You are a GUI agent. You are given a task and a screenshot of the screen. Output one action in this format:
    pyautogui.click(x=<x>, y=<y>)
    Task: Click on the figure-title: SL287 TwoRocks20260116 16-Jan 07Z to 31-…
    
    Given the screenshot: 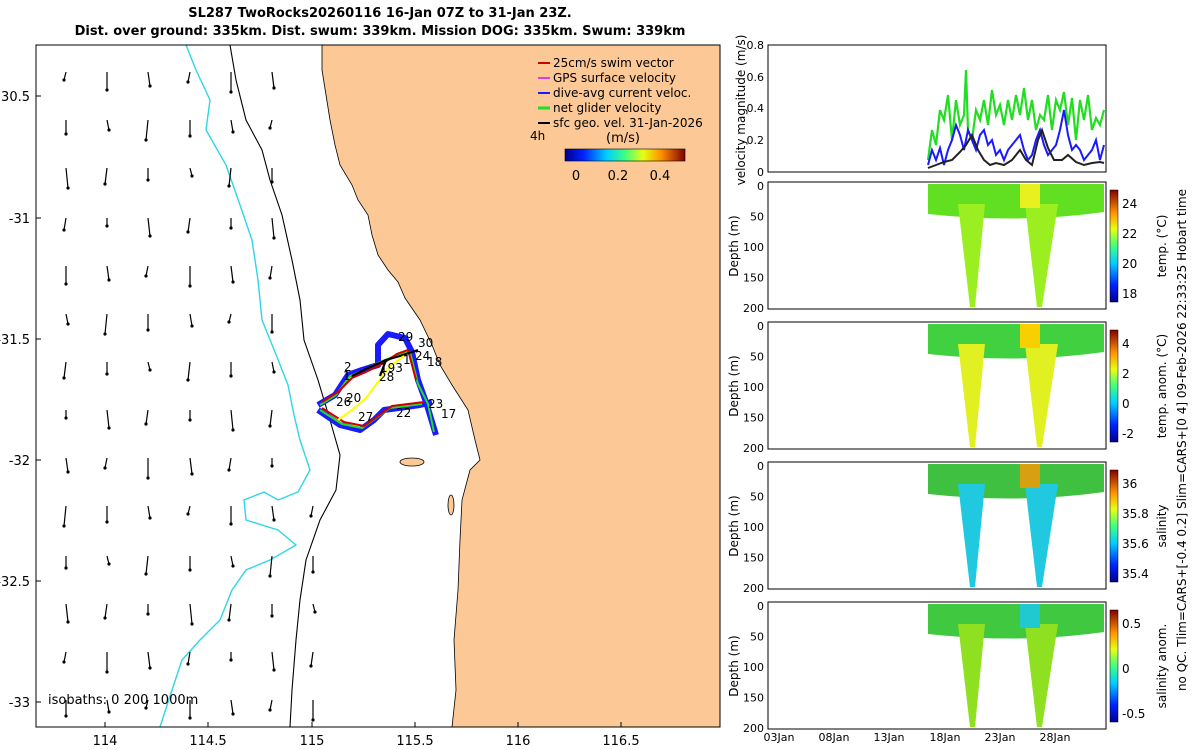 What is the action you would take?
    pyautogui.click(x=380, y=22)
    